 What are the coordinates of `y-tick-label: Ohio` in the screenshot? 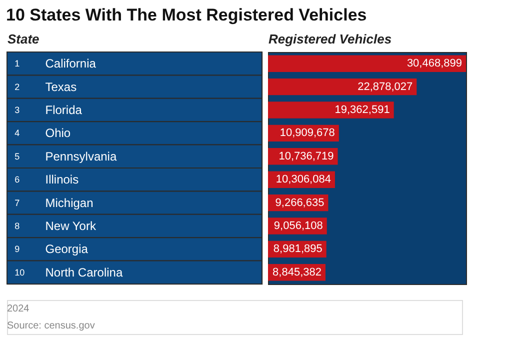 It's located at (58, 133).